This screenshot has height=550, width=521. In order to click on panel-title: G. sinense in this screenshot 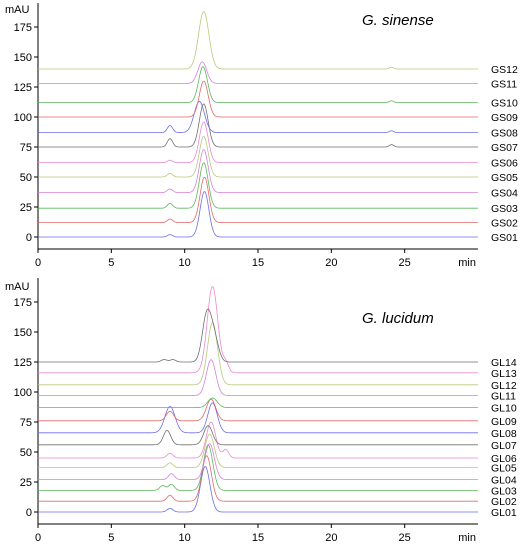, I will do `click(398, 20)`.